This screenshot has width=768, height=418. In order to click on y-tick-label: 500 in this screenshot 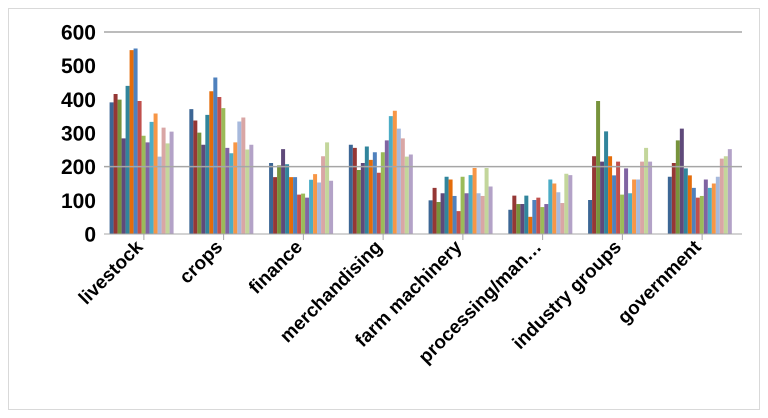, I will do `click(78, 66)`.